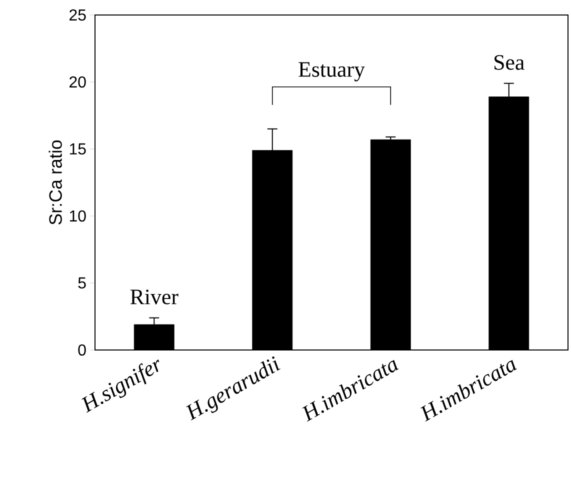  What do you see at coordinates (509, 62) in the screenshot?
I see `annotation: Sea` at bounding box center [509, 62].